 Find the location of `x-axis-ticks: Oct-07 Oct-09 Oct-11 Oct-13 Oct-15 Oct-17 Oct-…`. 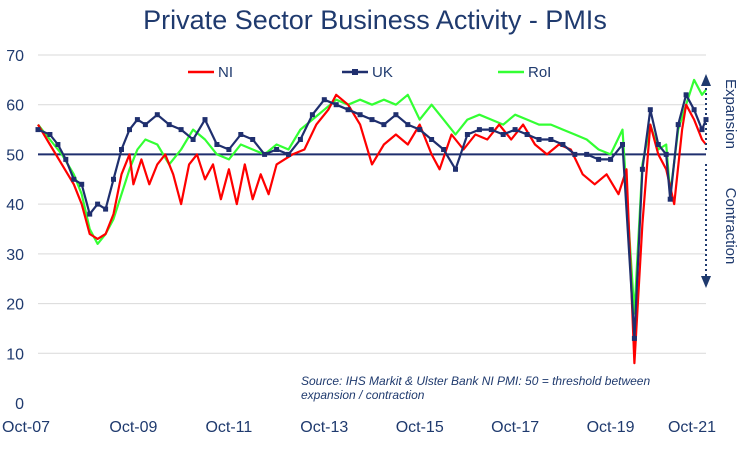

x-axis-ticks: Oct-07 Oct-09 Oct-11 Oct-13 Oct-15 Oct-17 Oct-… is located at coordinates (359, 427).